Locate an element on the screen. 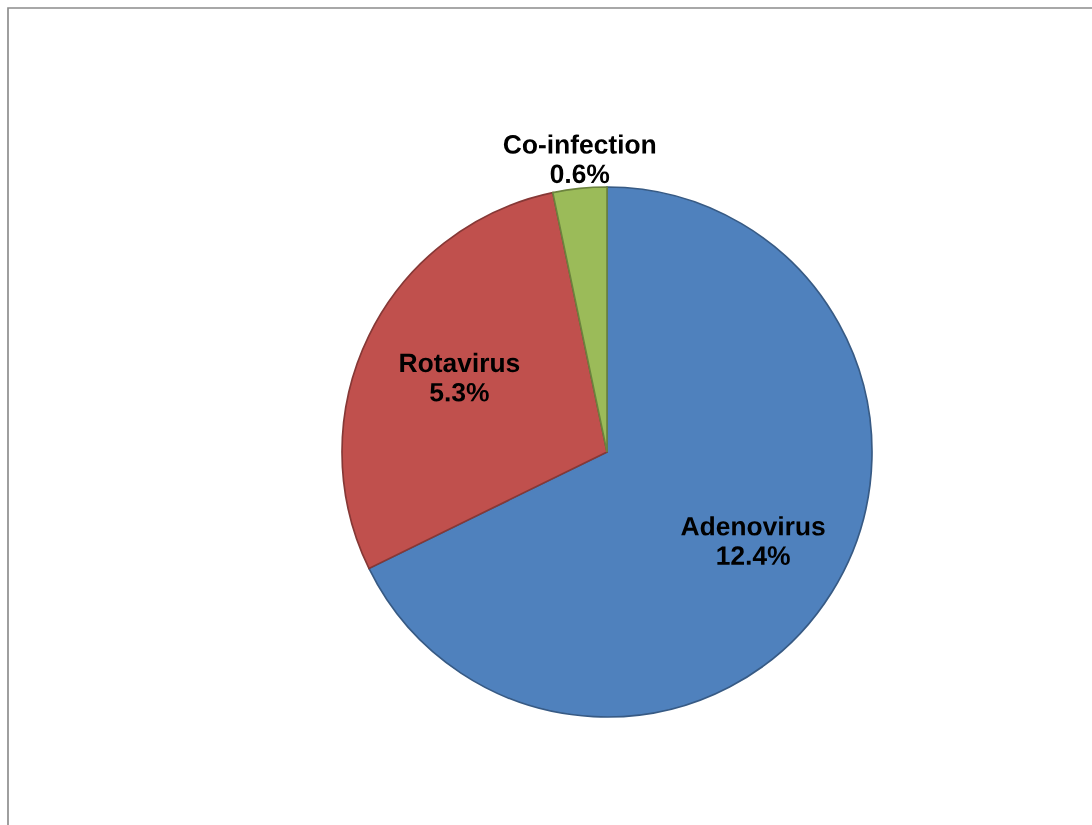 The image size is (1092, 825). data-label: 12.4% is located at coordinates (753, 555).